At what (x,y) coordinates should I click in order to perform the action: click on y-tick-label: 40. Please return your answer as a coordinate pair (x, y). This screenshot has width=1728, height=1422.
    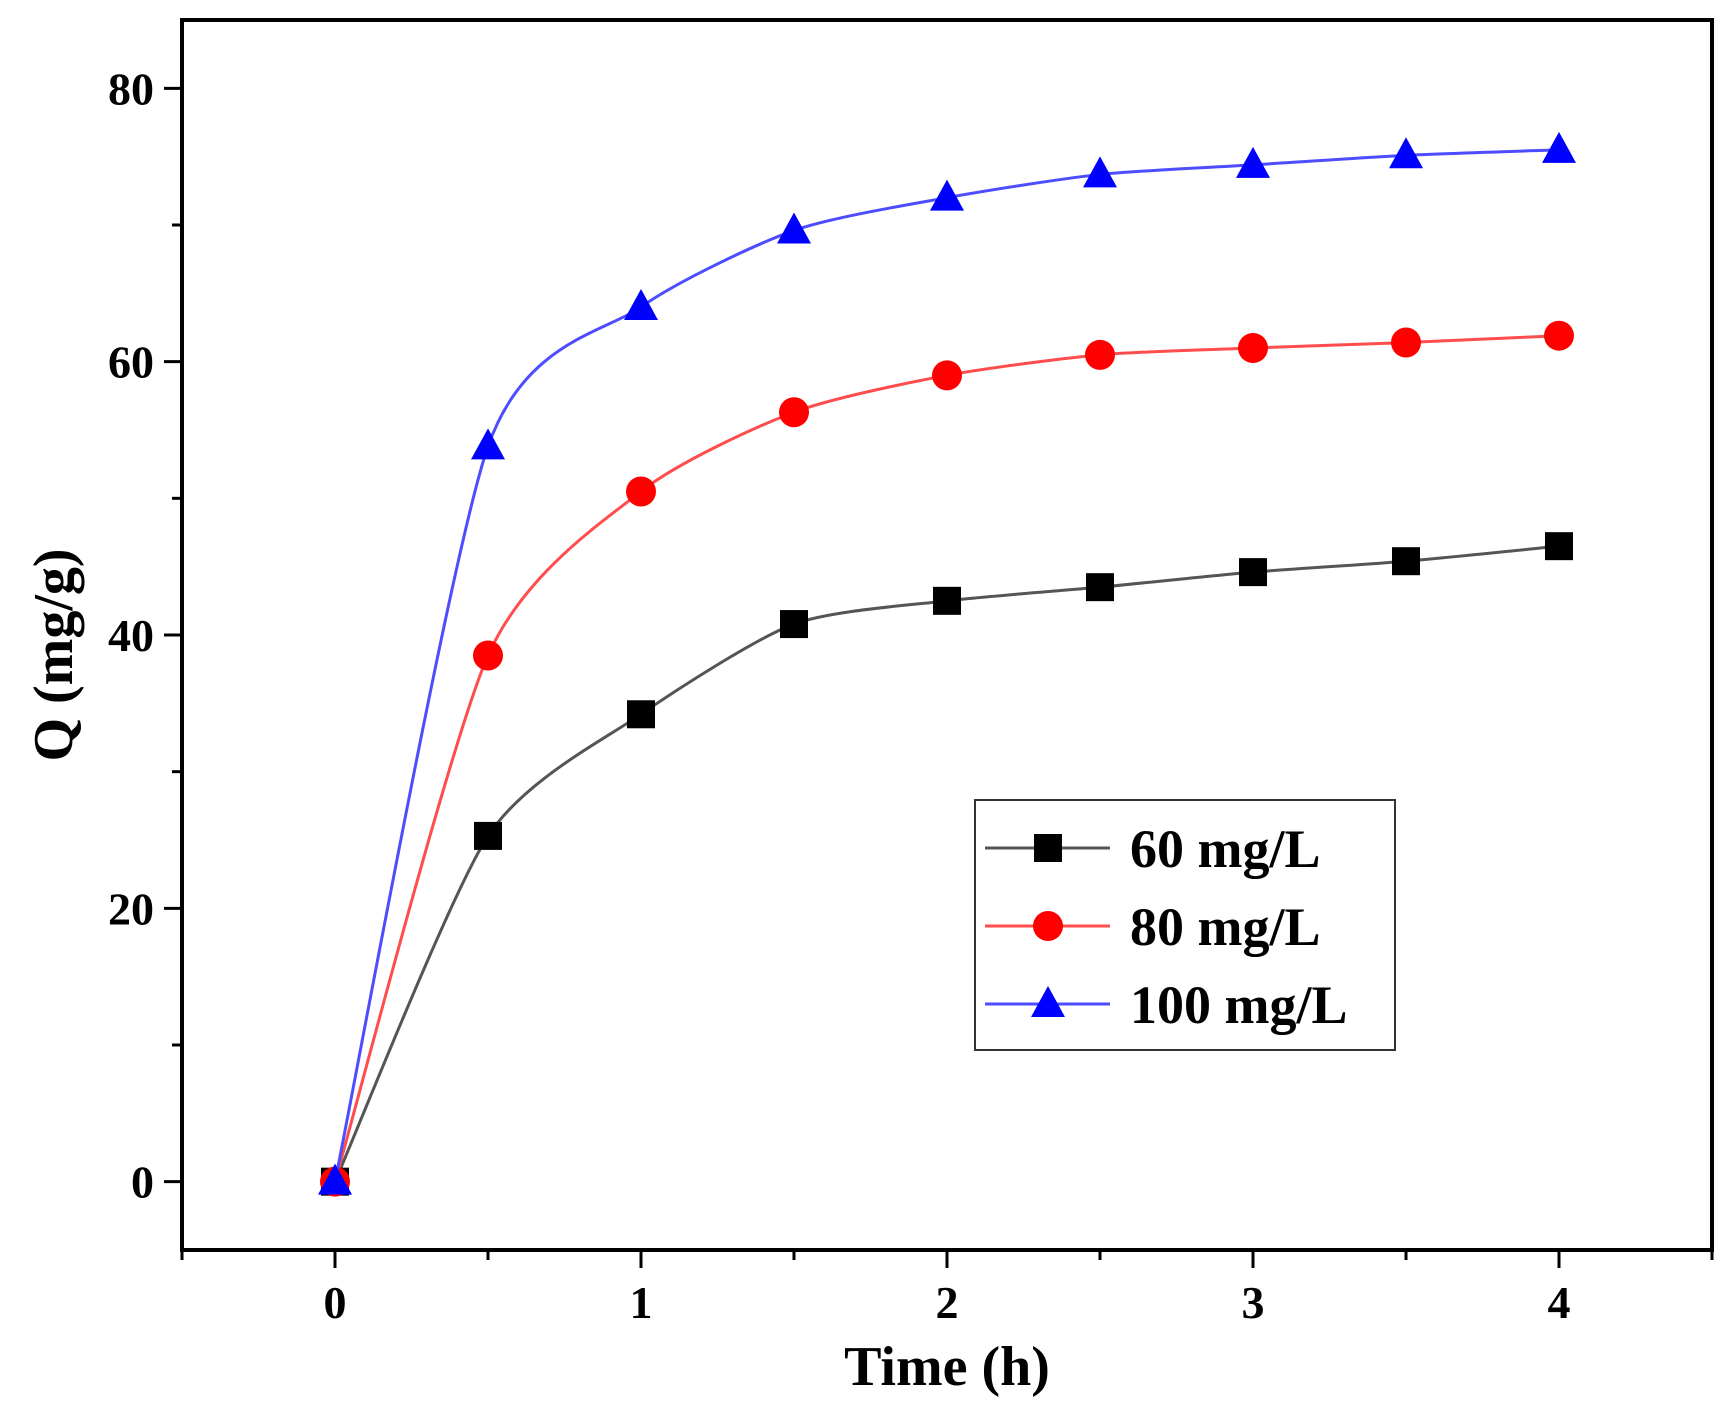
    Looking at the image, I should click on (131, 635).